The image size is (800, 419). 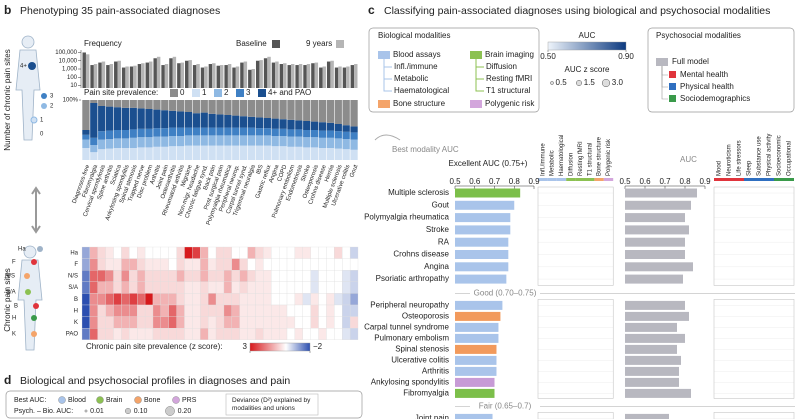 I want to click on row-label: Arthritis, so click(x=435, y=371).